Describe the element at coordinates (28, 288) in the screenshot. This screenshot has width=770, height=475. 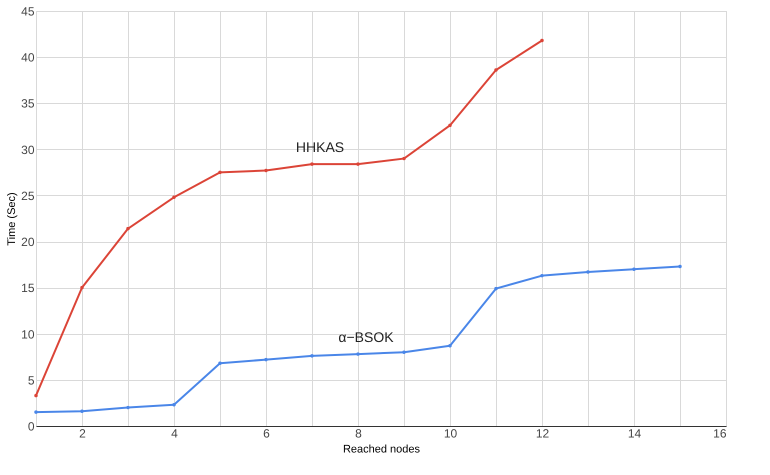
I see `y-tick-label: 15` at that location.